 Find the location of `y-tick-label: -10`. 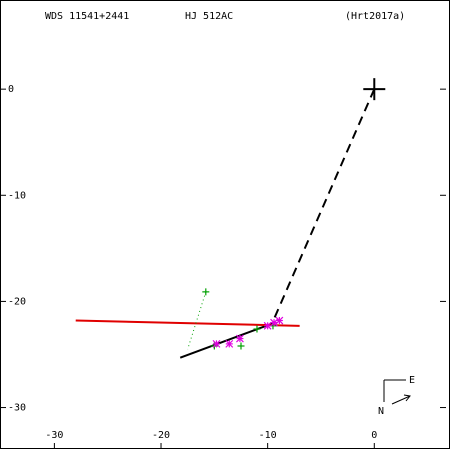

y-tick-label: -10 is located at coordinates (17, 195).